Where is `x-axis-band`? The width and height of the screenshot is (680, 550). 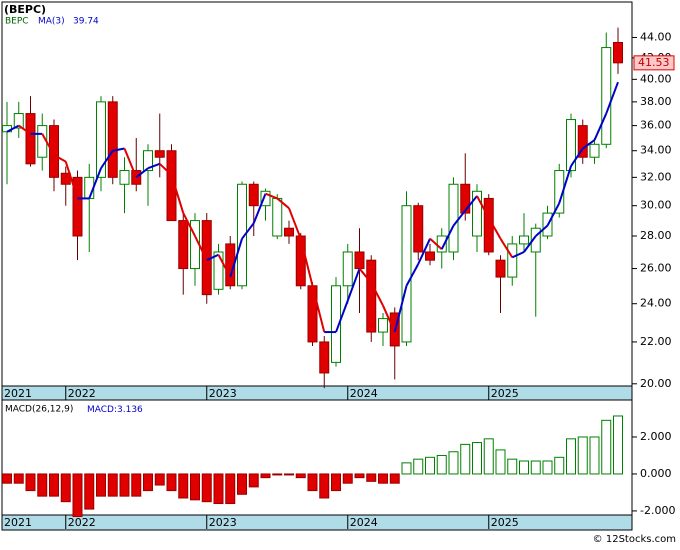
x-axis-band is located at coordinates (317, 522).